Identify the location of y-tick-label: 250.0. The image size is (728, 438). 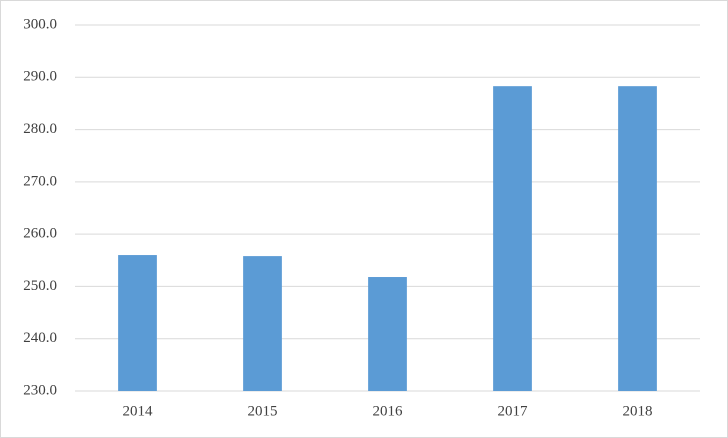
(40, 286).